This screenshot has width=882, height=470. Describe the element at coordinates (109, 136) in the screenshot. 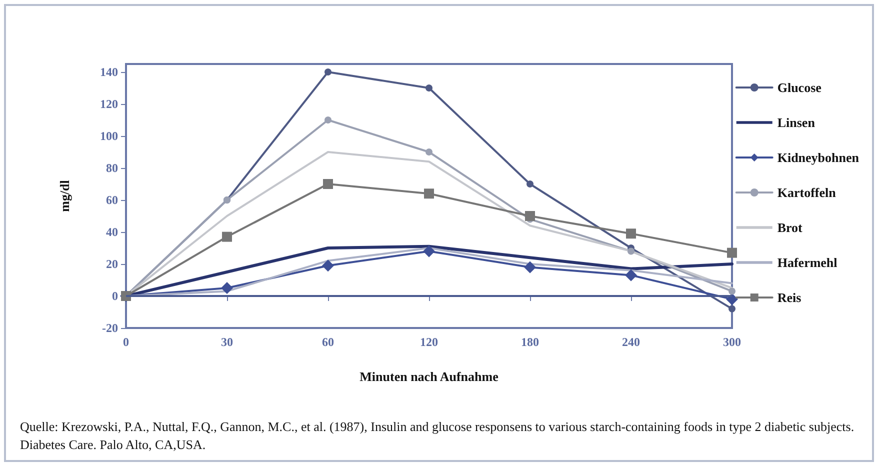

I see `y-tick-label: 100` at that location.